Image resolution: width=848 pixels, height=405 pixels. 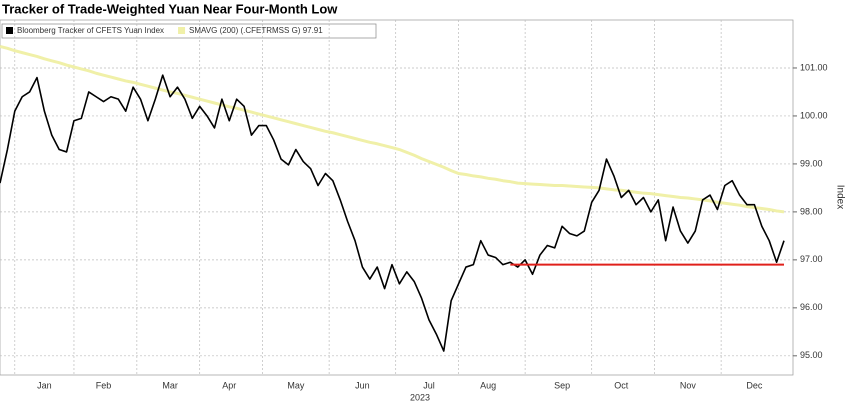 What do you see at coordinates (90, 30) in the screenshot?
I see `legend-label: Bloomberg Tracker of CFETS Yuan Index` at bounding box center [90, 30].